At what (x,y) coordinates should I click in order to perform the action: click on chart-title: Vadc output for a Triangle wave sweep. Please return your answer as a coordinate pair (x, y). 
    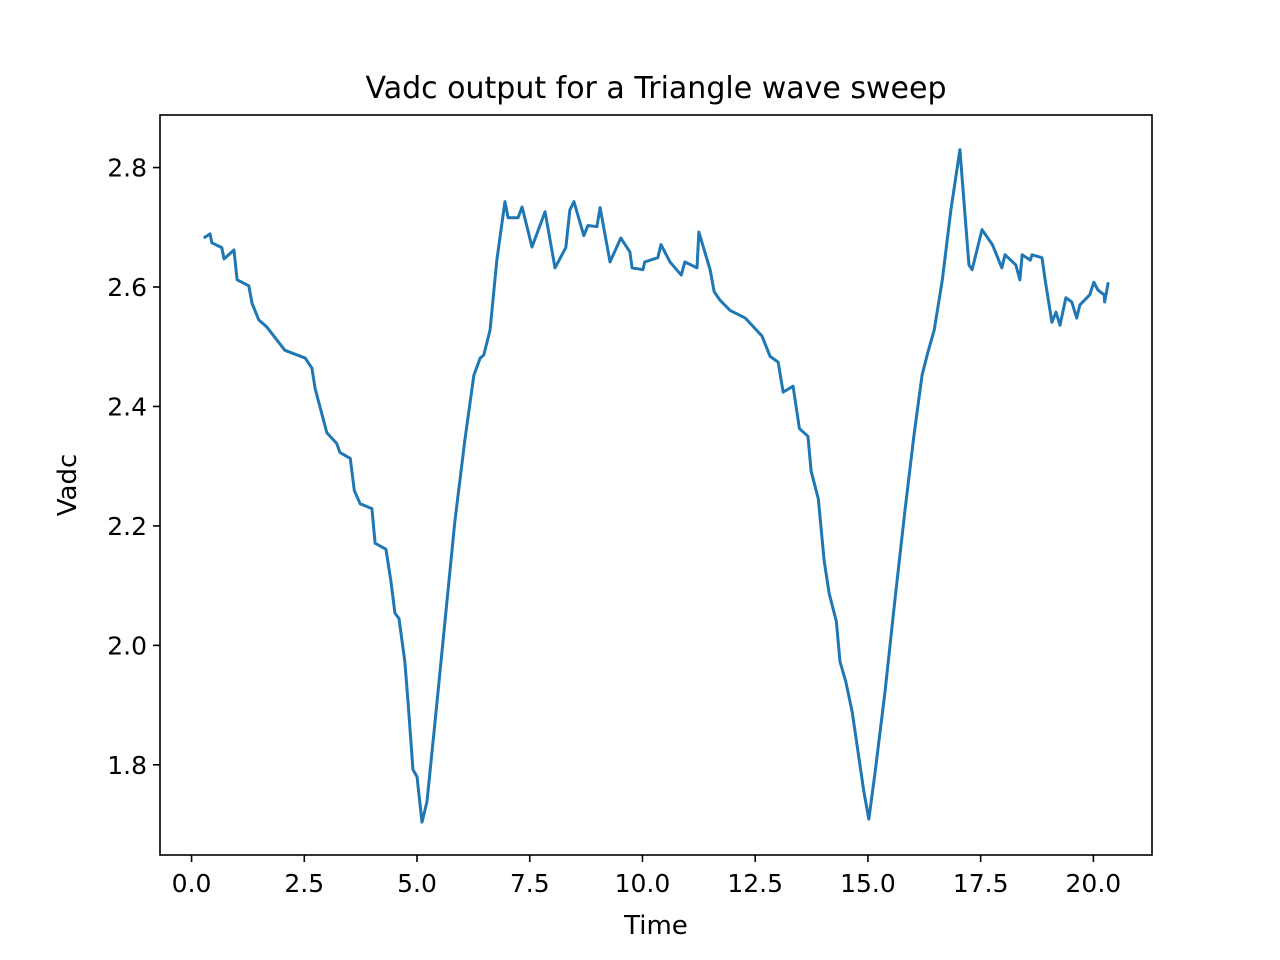
    Looking at the image, I should click on (656, 88).